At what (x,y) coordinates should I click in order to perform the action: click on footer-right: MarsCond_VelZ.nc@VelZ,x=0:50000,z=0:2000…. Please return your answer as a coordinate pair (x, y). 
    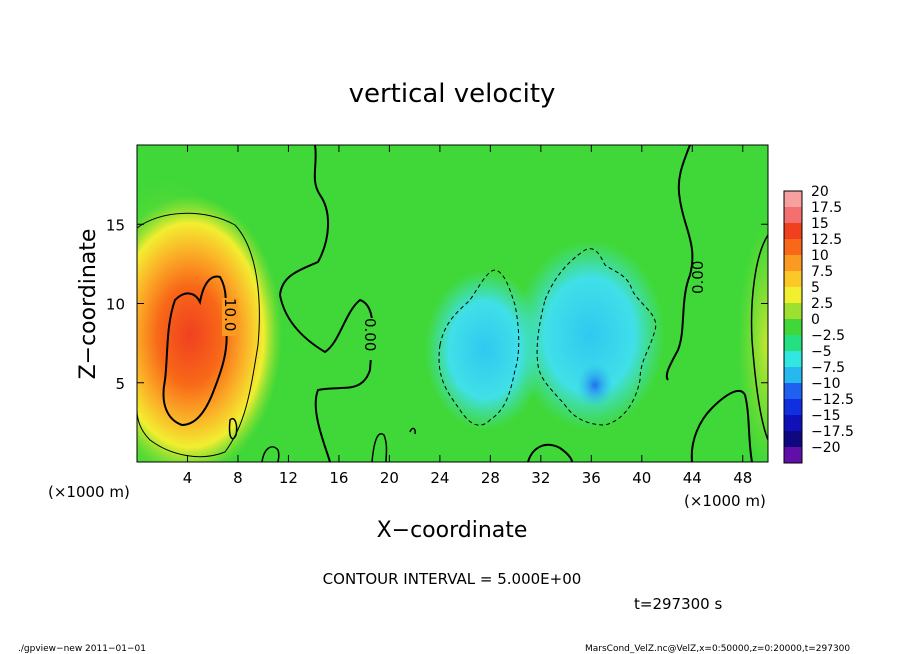
    Looking at the image, I should click on (717, 649).